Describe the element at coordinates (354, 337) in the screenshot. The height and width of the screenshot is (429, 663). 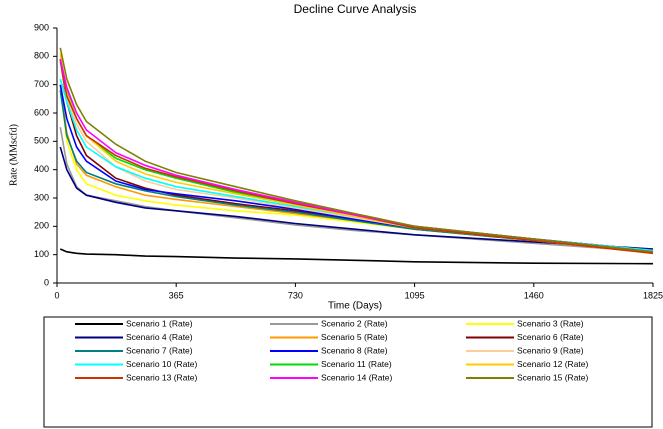
I see `legend-label: Scenario 5 (Rate)` at that location.